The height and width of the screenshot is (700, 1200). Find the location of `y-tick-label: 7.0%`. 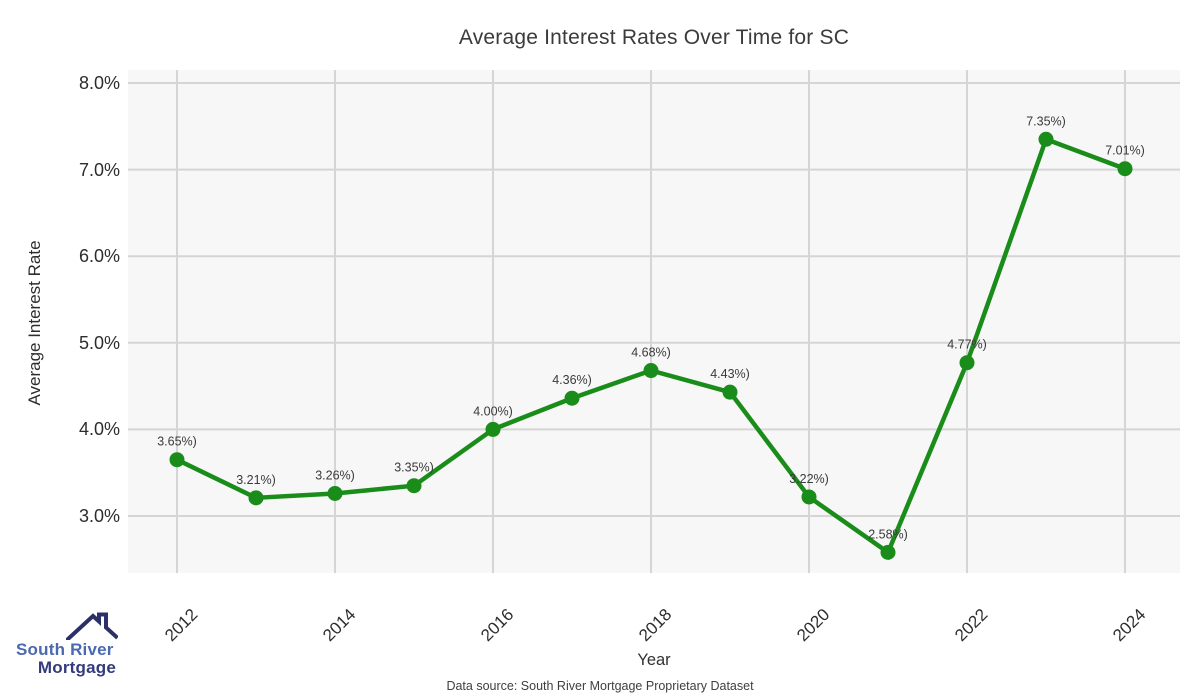

y-tick-label: 7.0% is located at coordinates (99, 169).